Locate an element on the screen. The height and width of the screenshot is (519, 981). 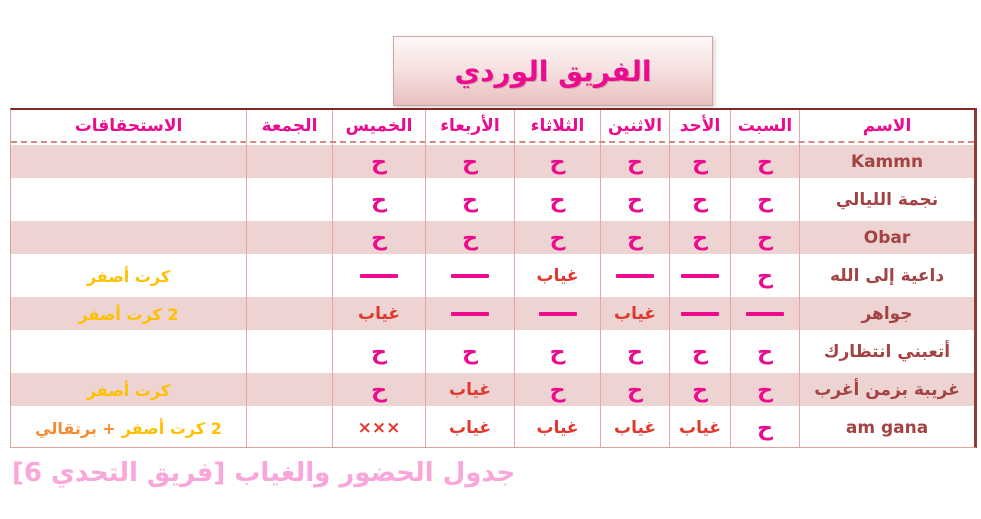
page-title: الفريق الوردي is located at coordinates (553, 71).